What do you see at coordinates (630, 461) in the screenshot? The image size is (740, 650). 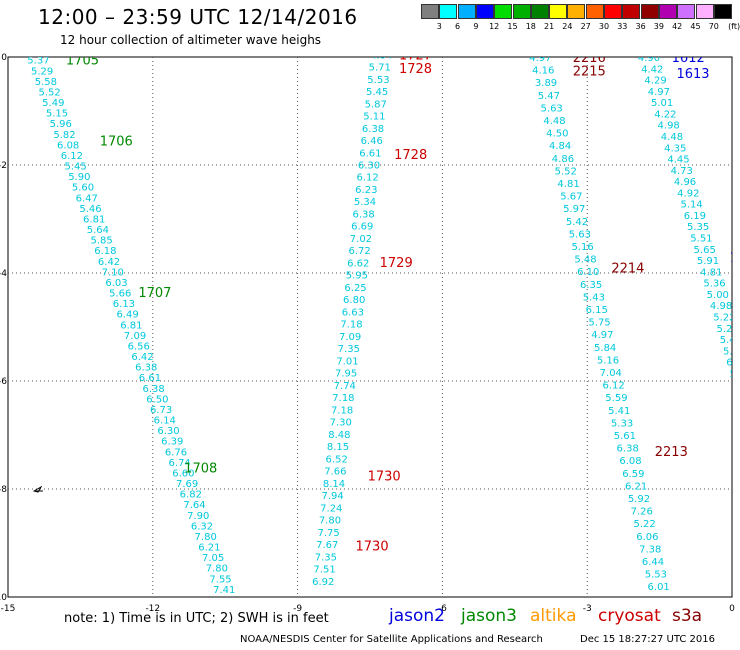 I see `swh-value: 6.08` at bounding box center [630, 461].